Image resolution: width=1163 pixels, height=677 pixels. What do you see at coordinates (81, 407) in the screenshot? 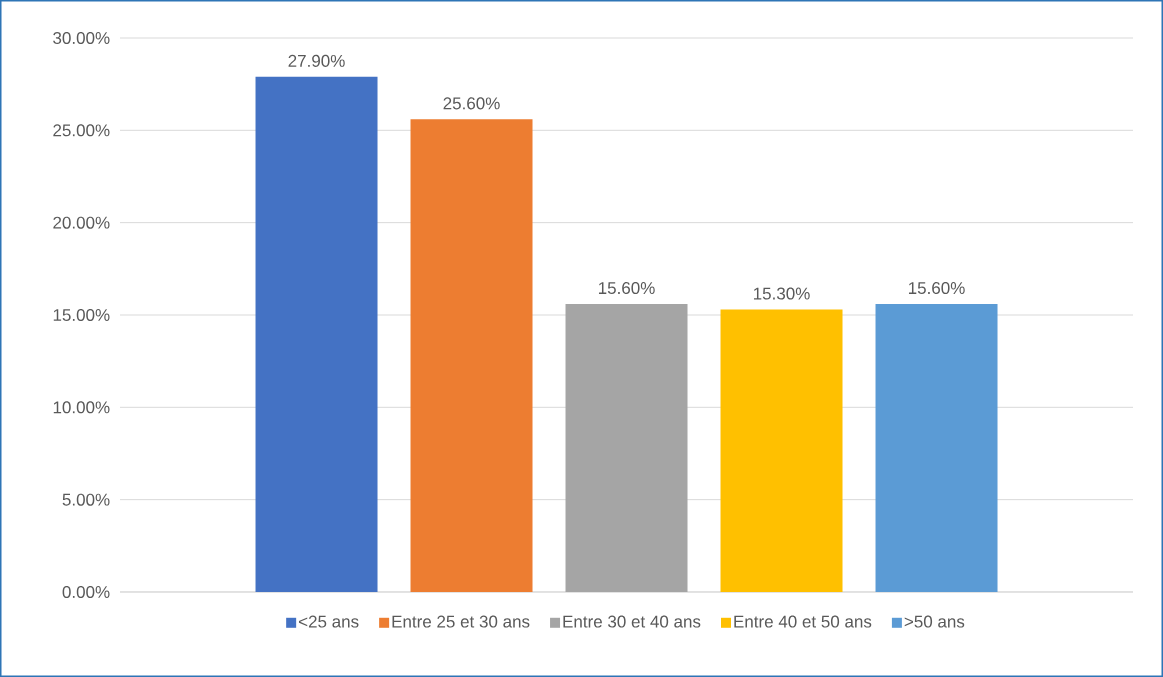
I see `y-tick-label: 10.00%` at bounding box center [81, 407].